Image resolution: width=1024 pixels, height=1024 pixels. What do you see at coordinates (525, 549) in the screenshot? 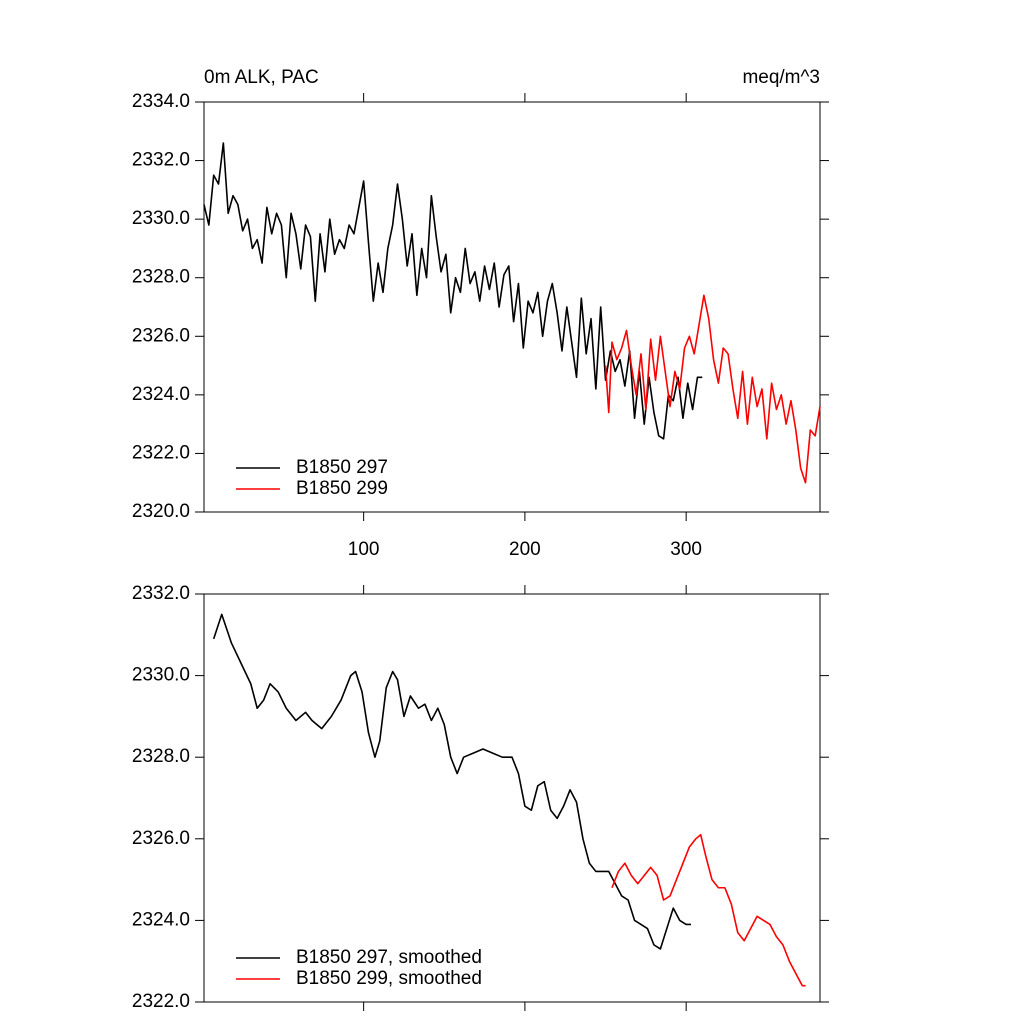
I see `x-tick-label: 200` at bounding box center [525, 549].